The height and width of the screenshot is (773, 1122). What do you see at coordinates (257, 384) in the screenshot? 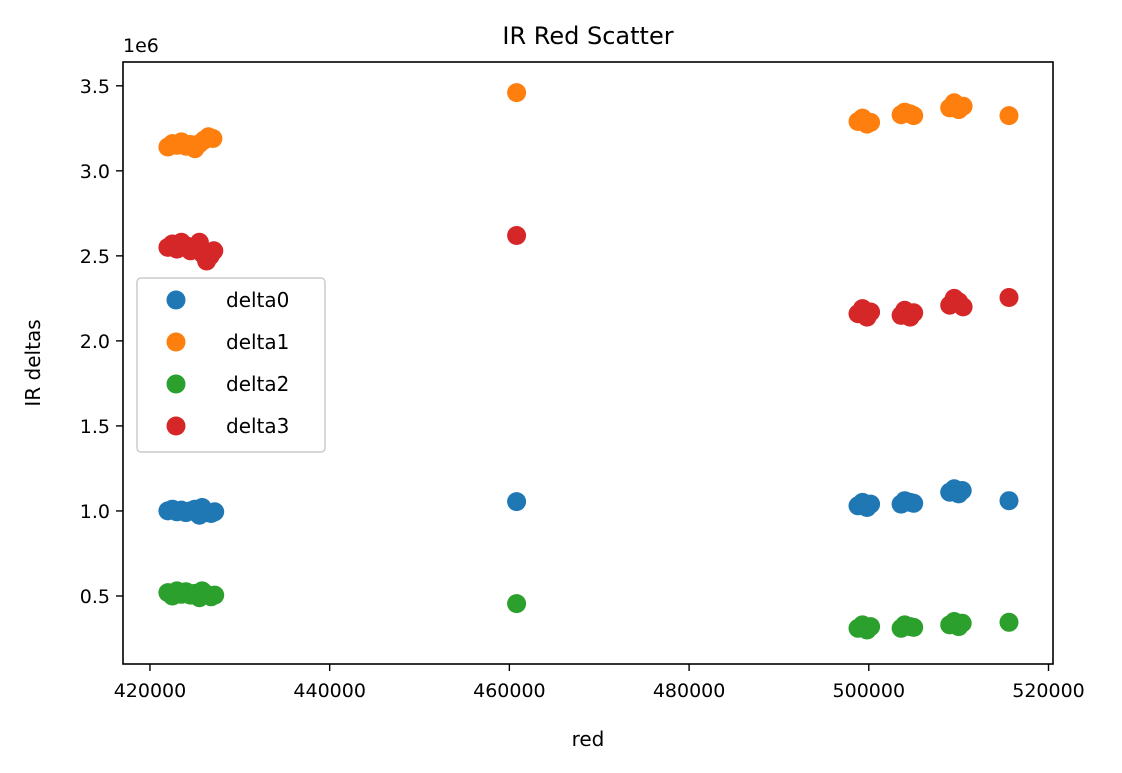
I see `legend-label-delta2: delta2` at bounding box center [257, 384].